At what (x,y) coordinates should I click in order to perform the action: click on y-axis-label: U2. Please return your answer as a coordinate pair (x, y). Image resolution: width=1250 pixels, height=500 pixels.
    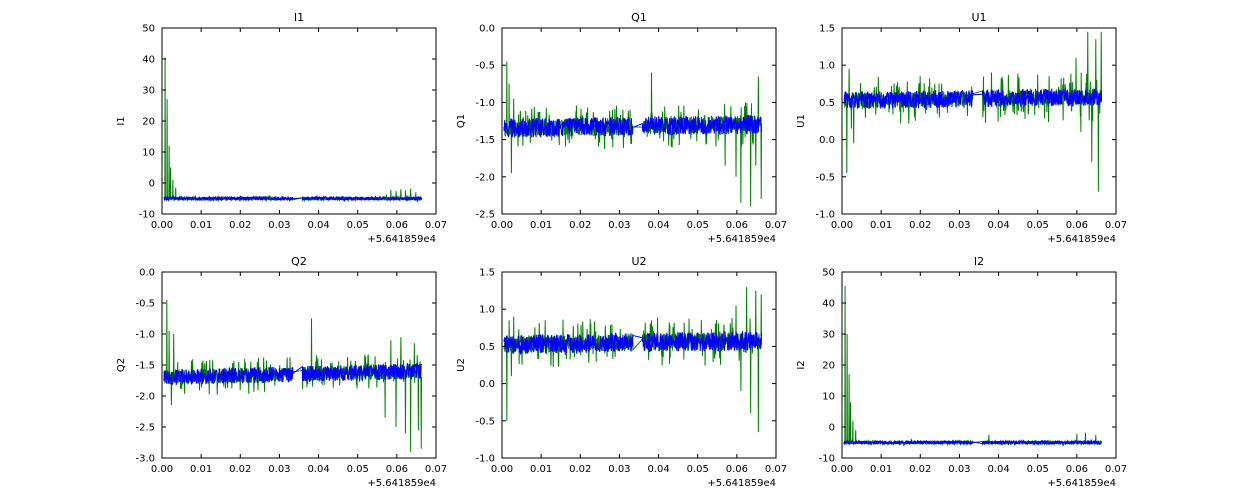
    Looking at the image, I should click on (461, 365).